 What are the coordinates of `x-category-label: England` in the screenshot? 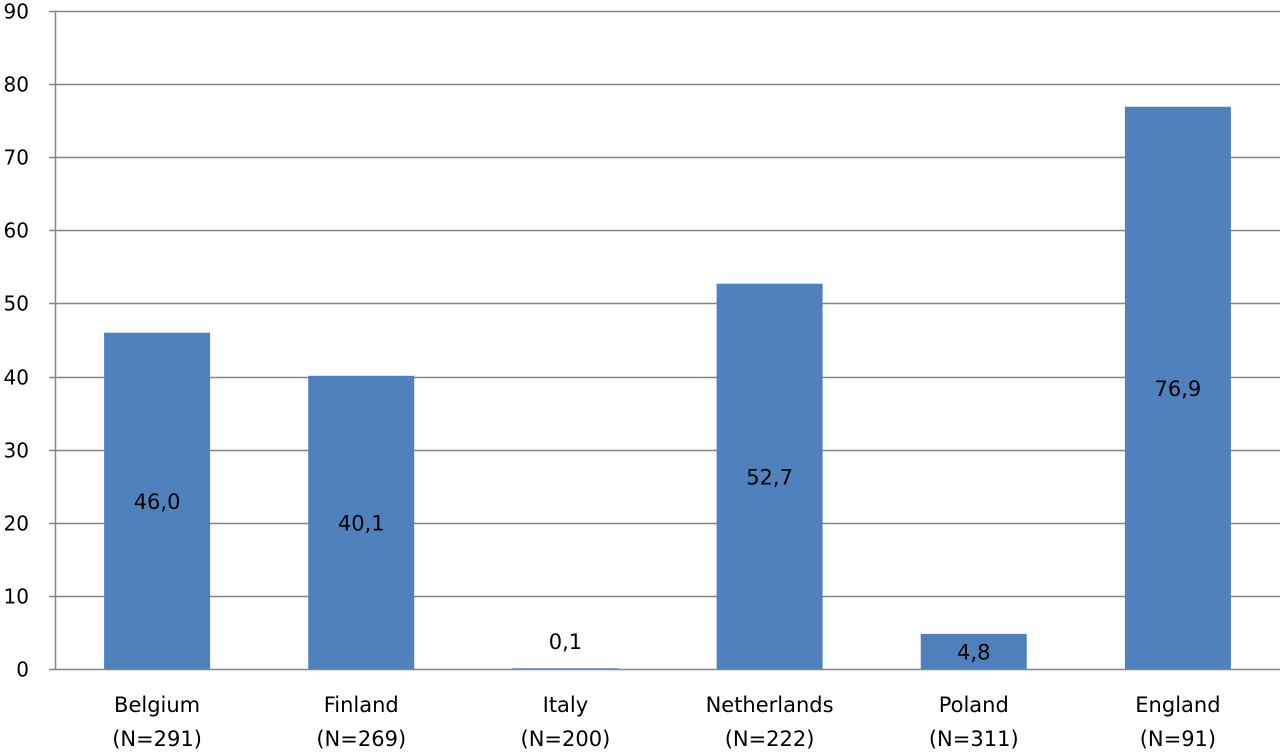 It's located at (1177, 705).